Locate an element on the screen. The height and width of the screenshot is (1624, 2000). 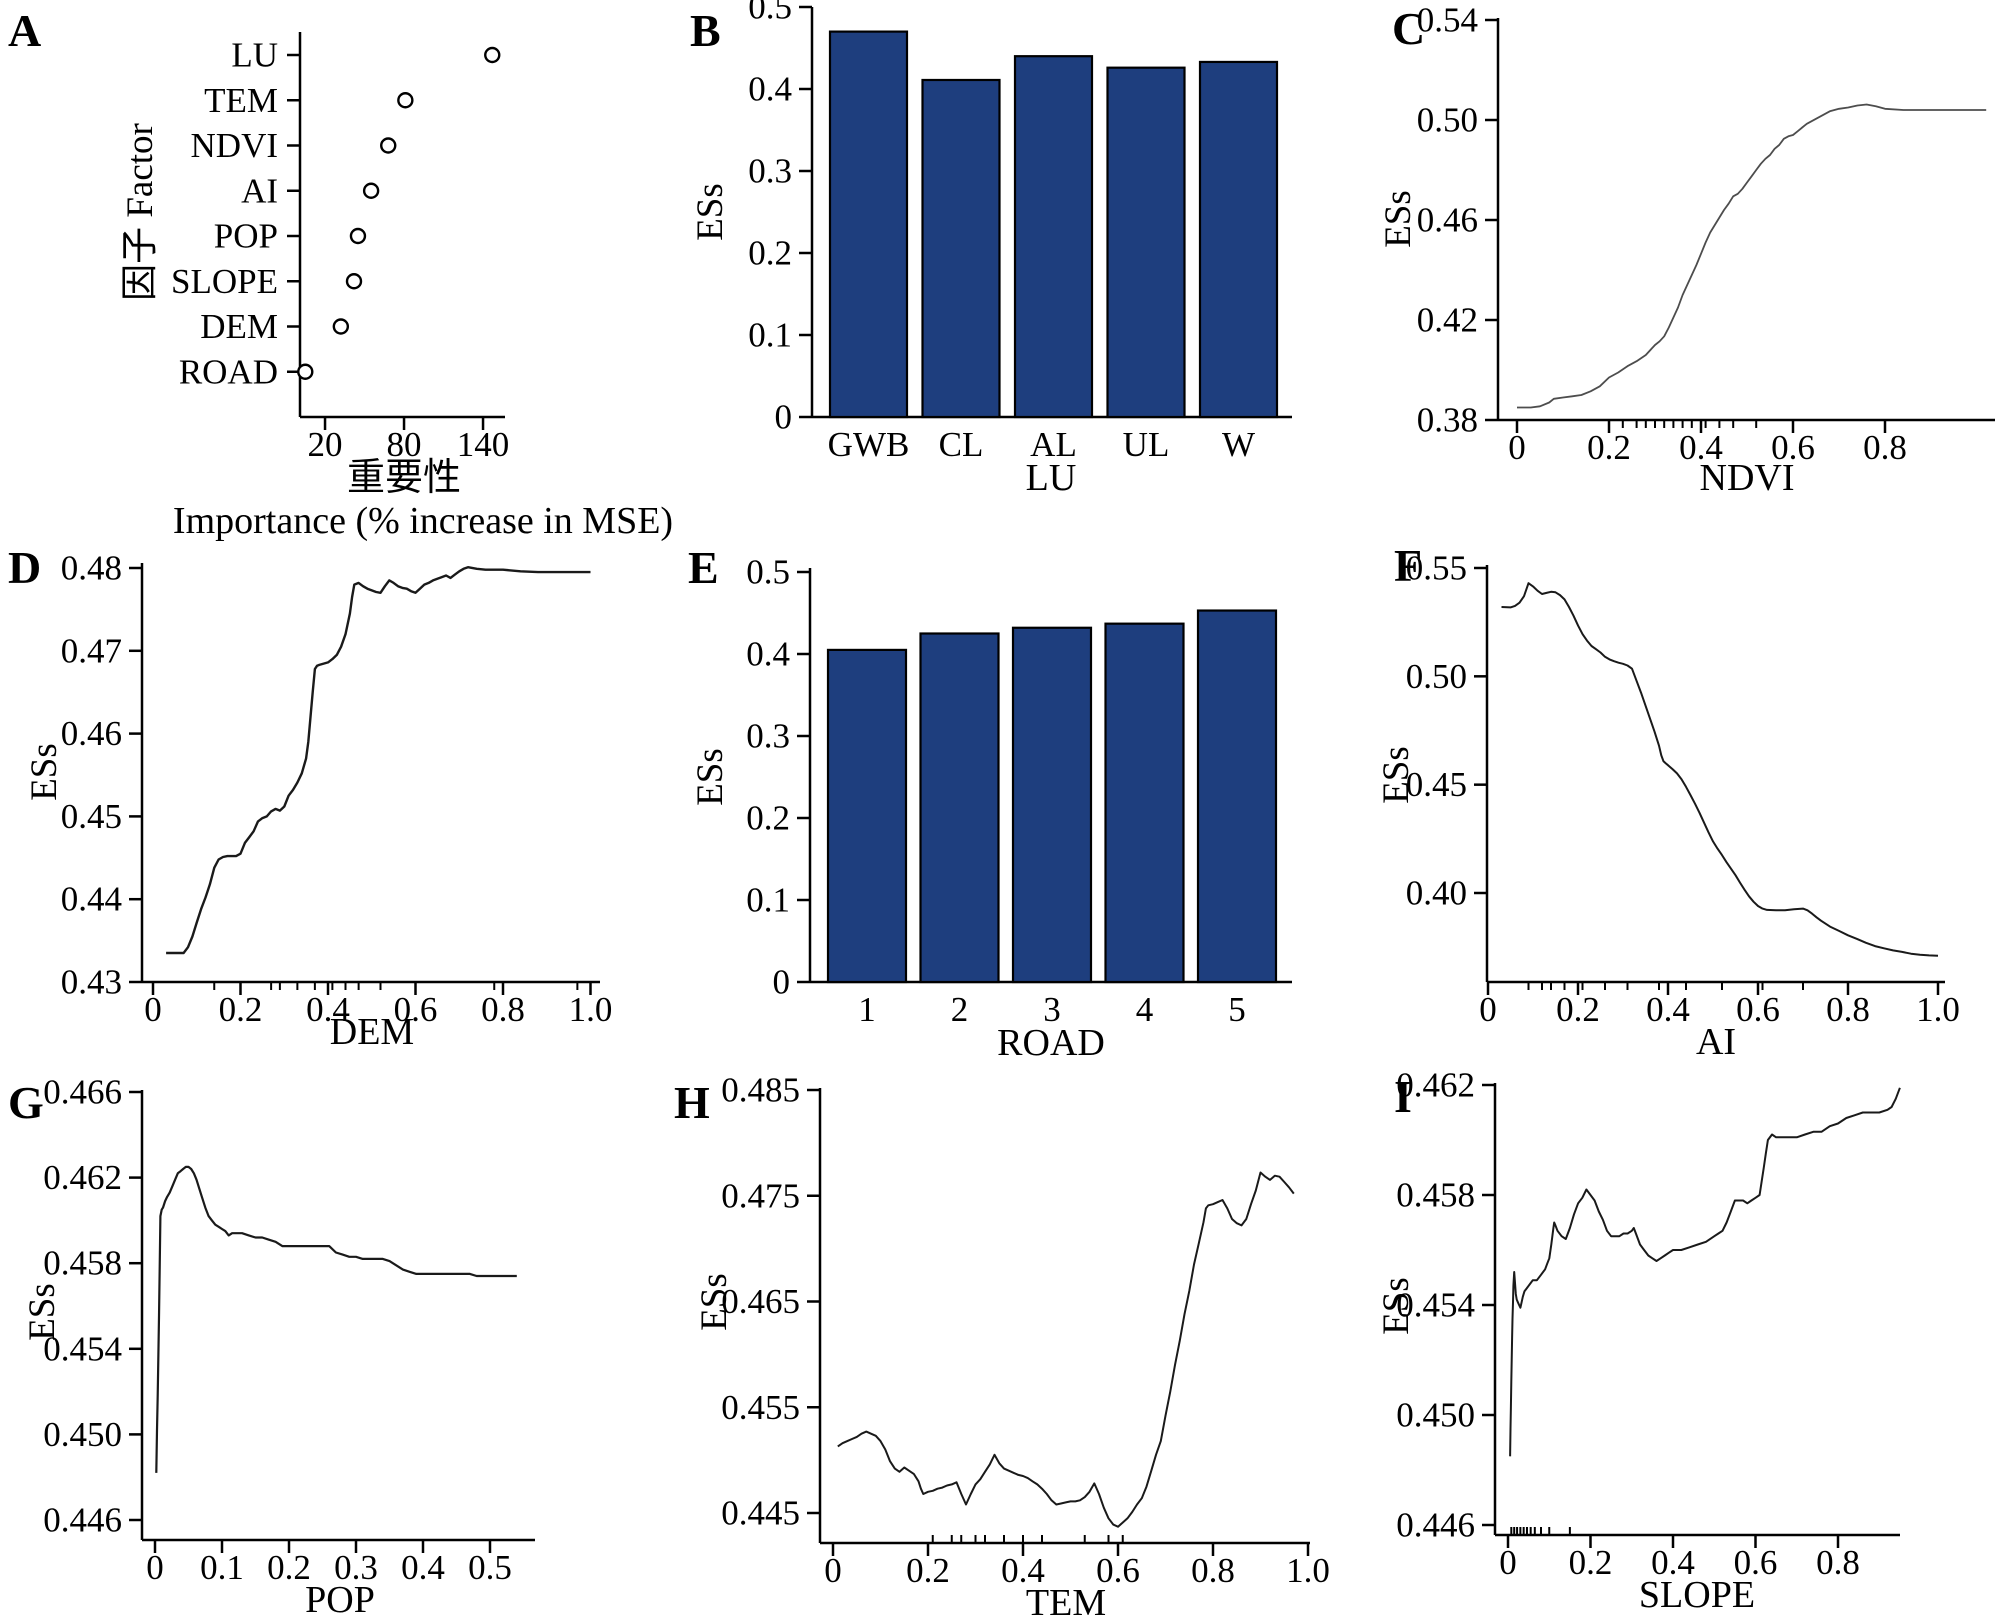
panel-letter-A: A is located at coordinates (24, 30).